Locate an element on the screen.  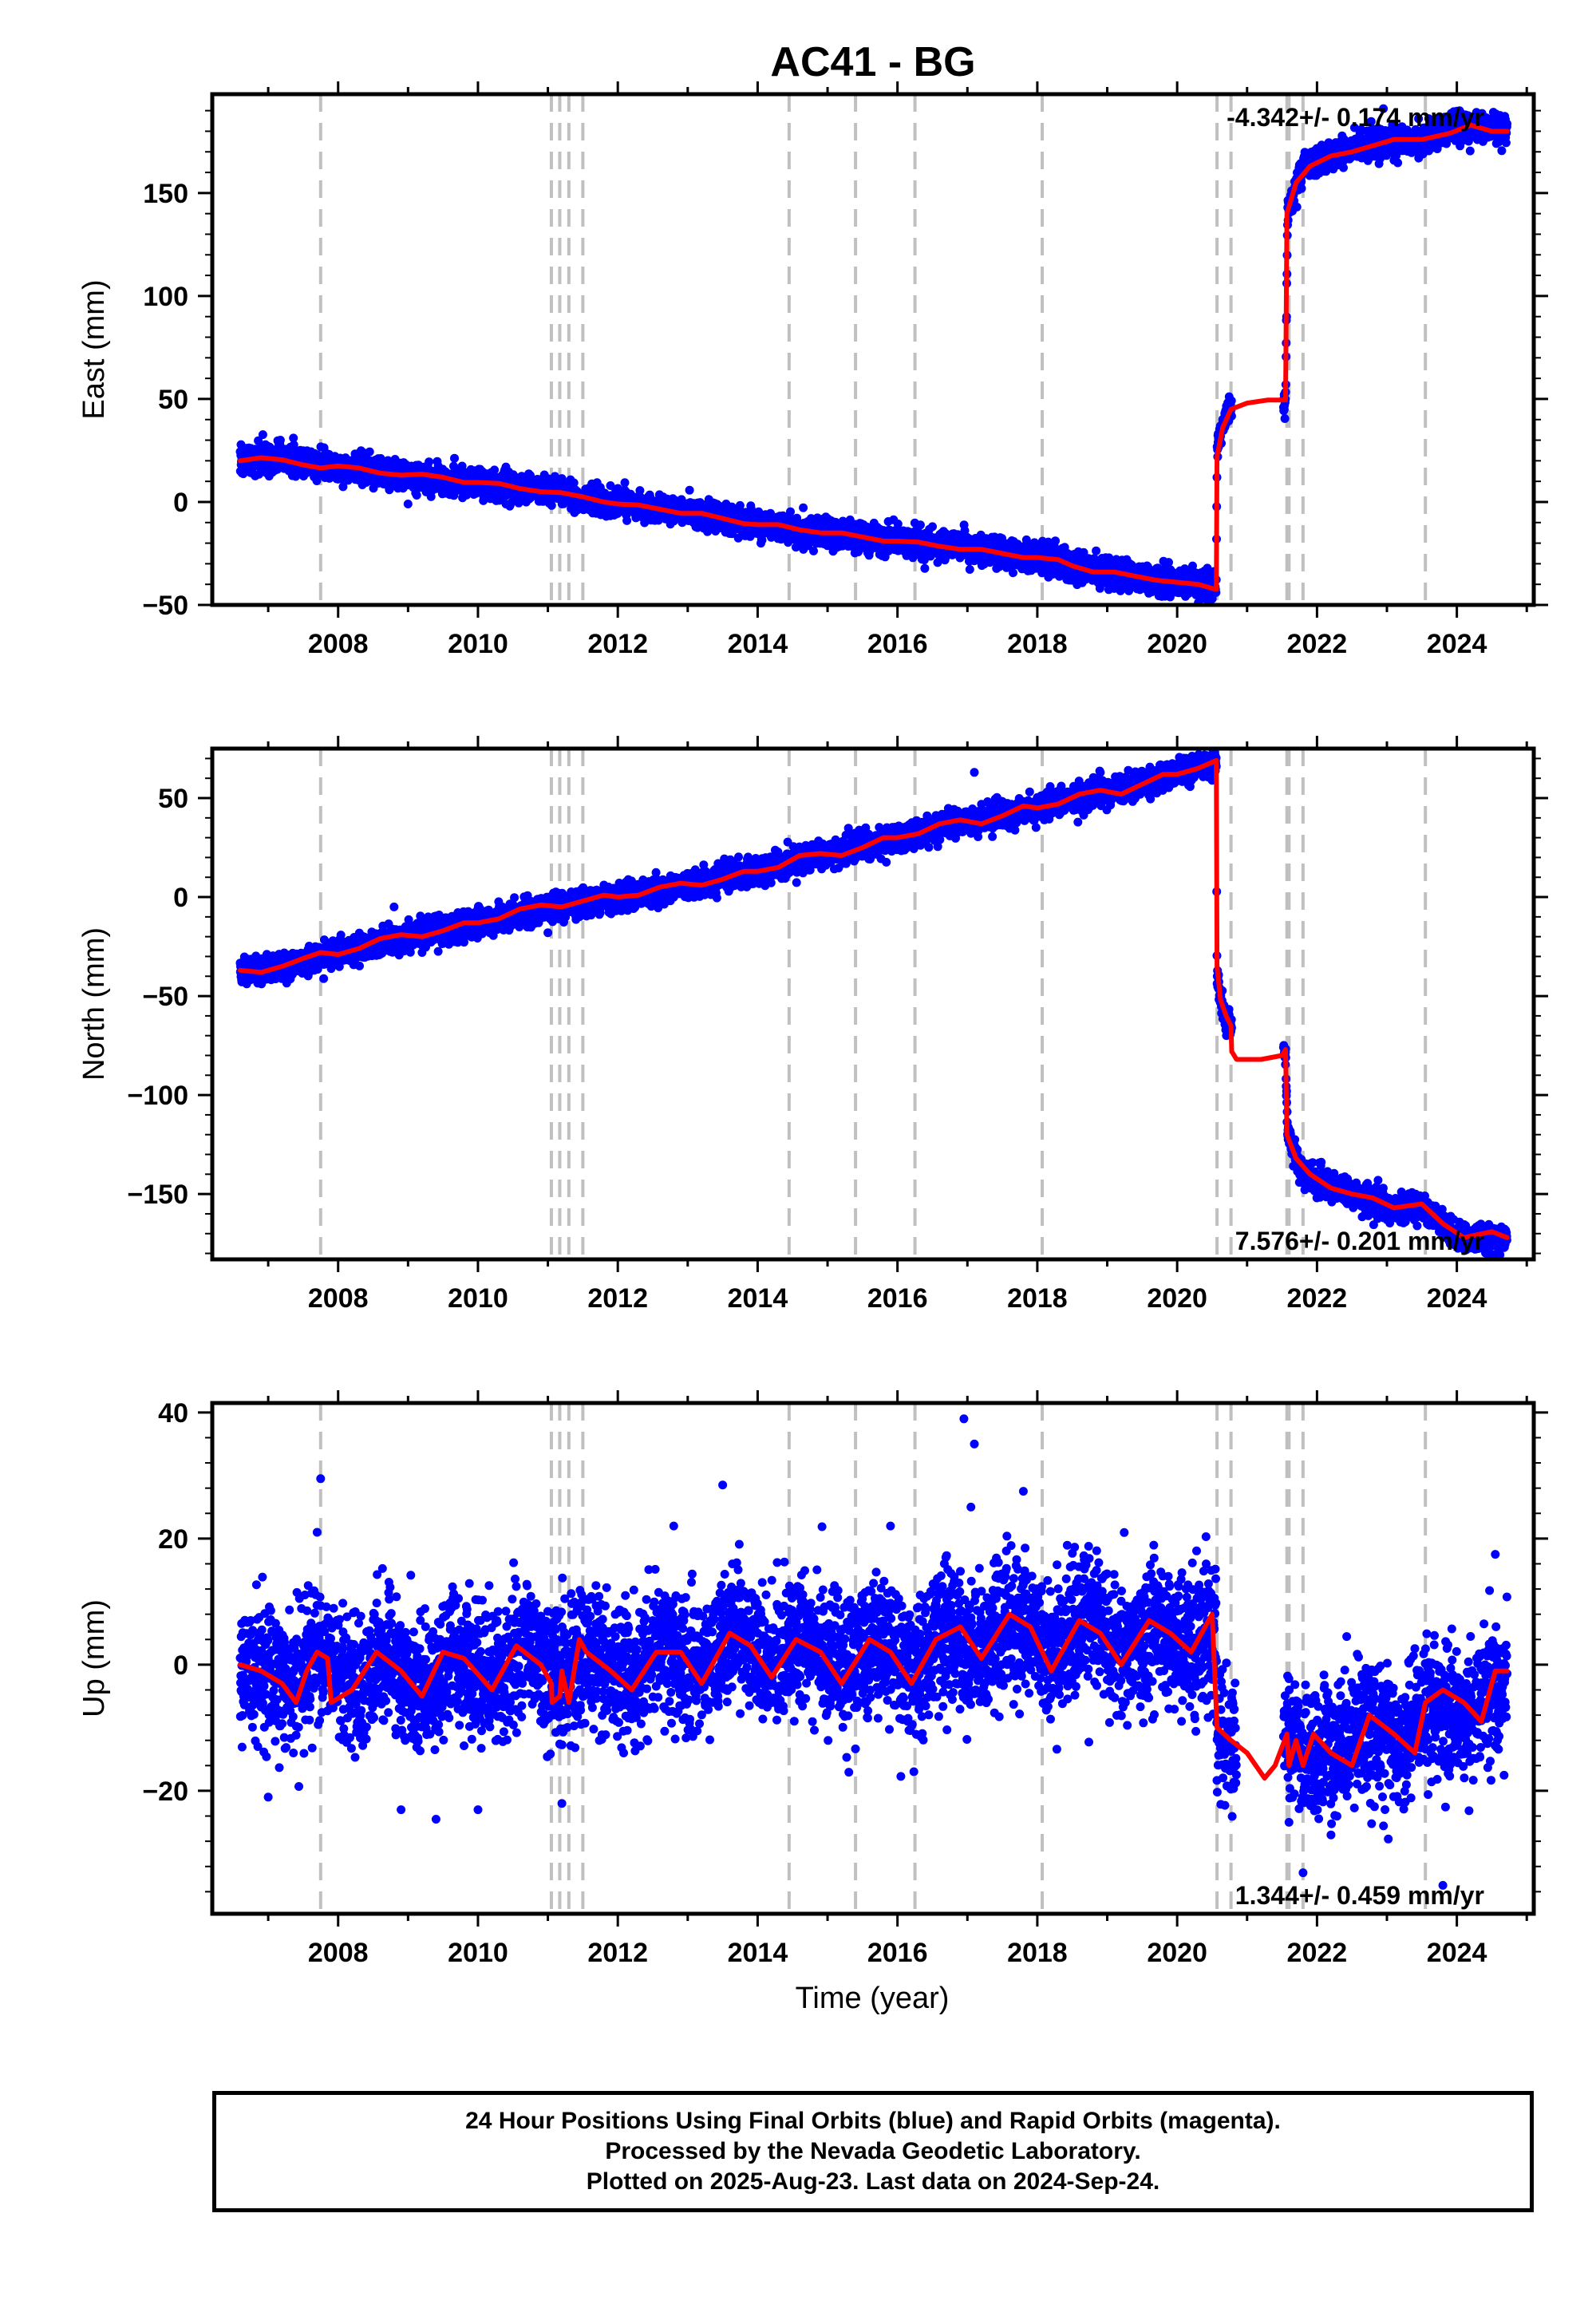
rate-label: 1.344+/- 0.459 mm/yr is located at coordinates (1359, 1895).